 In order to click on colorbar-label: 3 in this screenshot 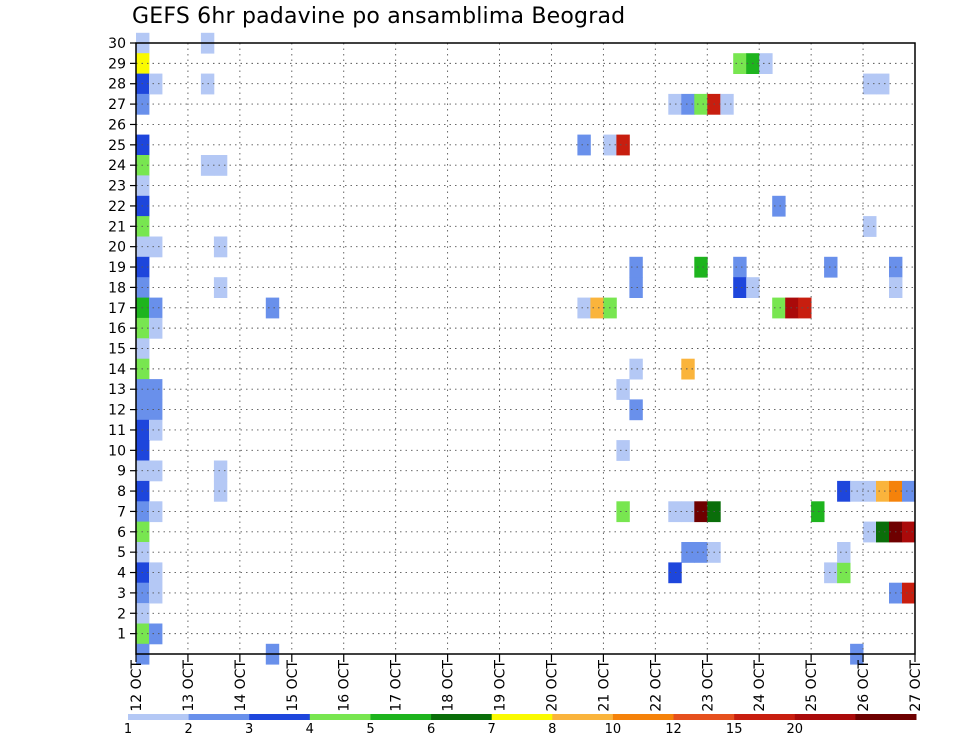, I will do `click(249, 729)`.